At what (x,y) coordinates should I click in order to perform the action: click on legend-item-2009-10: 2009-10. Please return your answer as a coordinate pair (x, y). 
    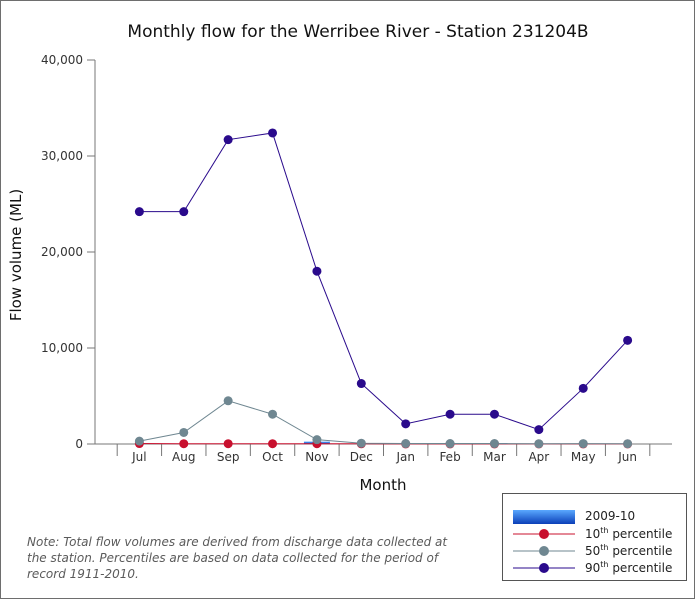
    Looking at the image, I should click on (594, 517).